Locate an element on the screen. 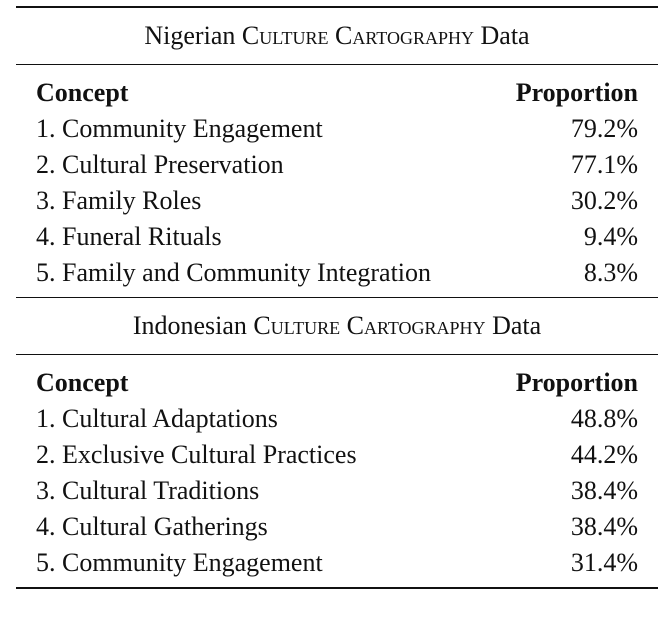 This screenshot has width=672, height=620. table-row: 1. Community Engagement 79.2% is located at coordinates (337, 129).